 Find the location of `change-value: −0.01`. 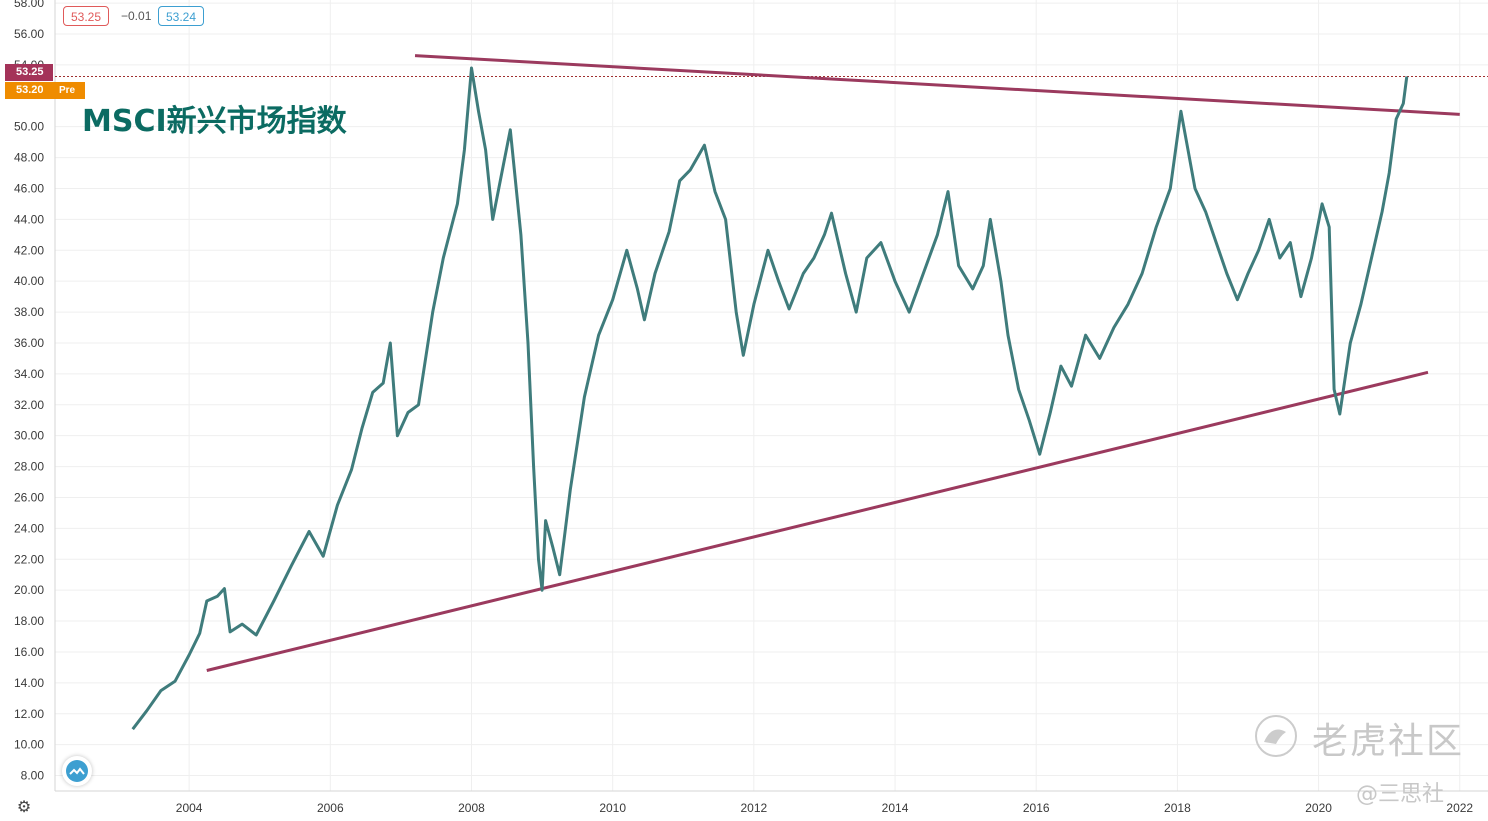

change-value: −0.01 is located at coordinates (136, 16).